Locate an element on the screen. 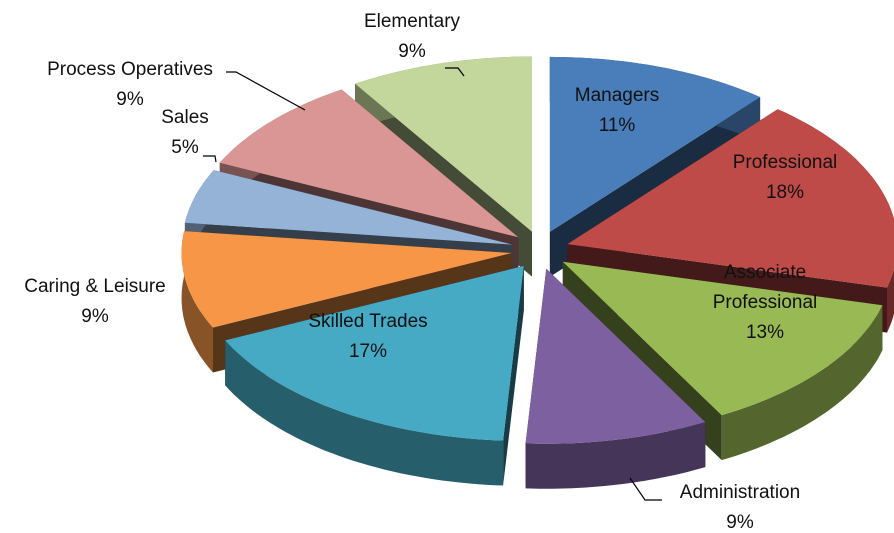 The width and height of the screenshot is (894, 533). slice-label: Professional 18% is located at coordinates (785, 178).